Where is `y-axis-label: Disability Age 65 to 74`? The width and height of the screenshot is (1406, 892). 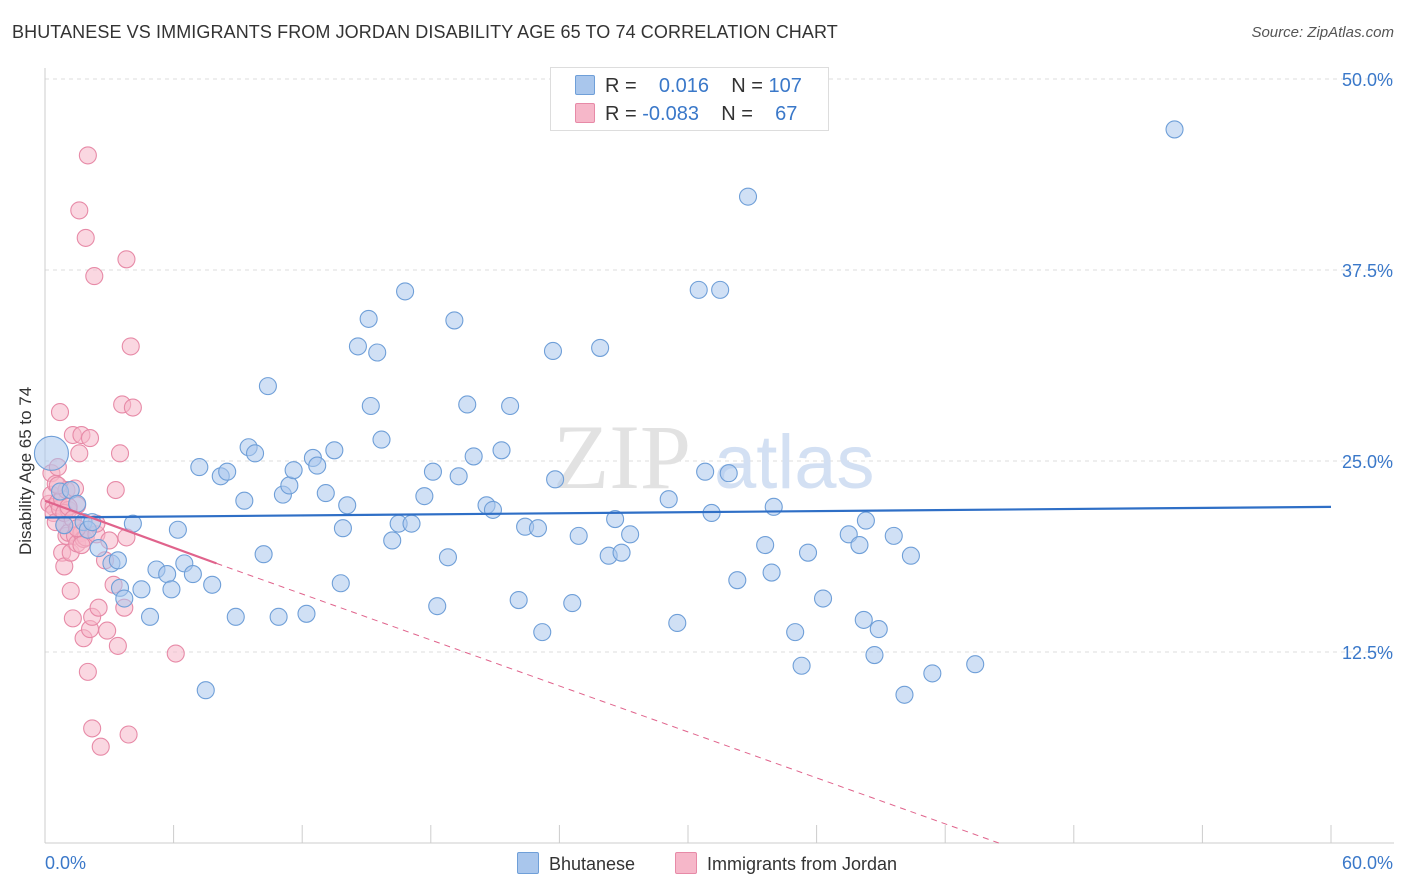 y-axis-label: Disability Age 65 to 74 is located at coordinates (25, 470).